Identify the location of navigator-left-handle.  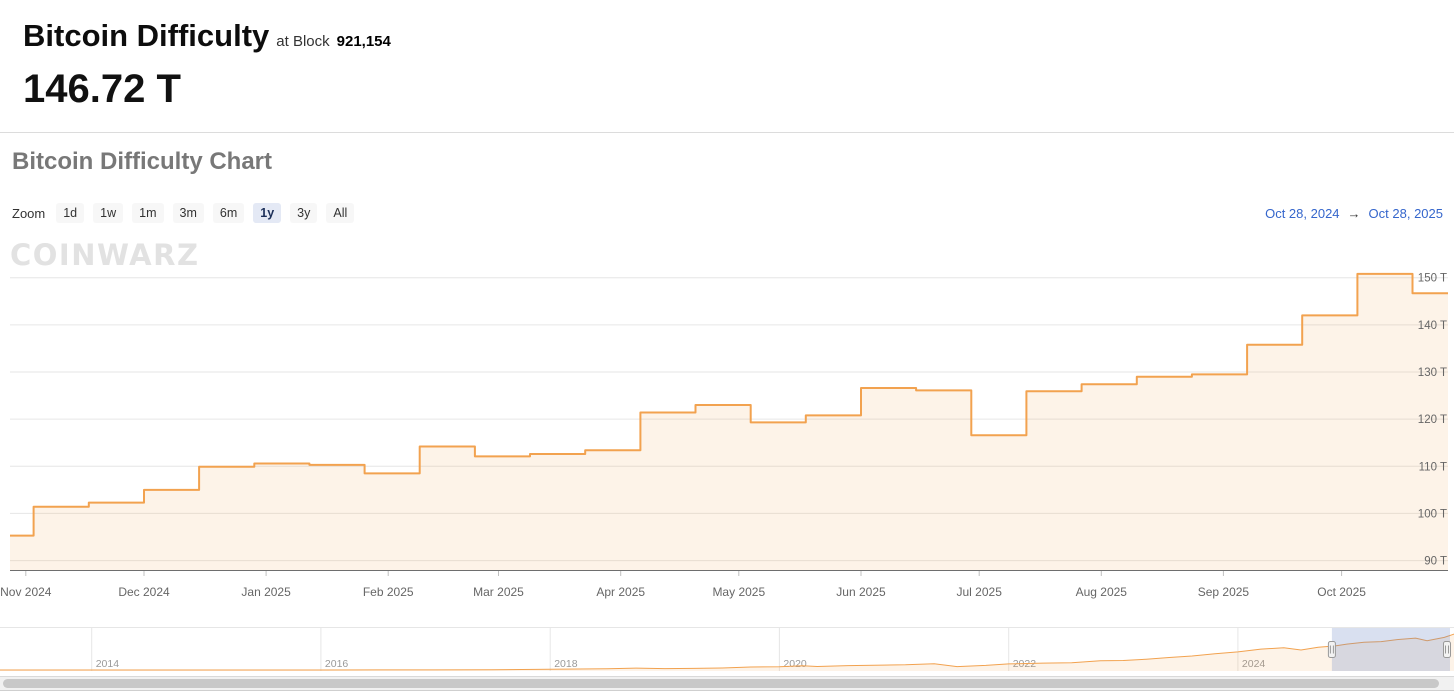
(1331, 649).